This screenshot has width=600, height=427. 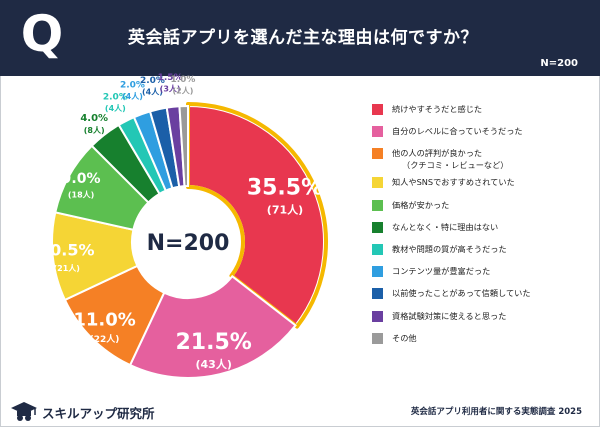 What do you see at coordinates (81, 179) in the screenshot?
I see `slice-value-label: 9.0%` at bounding box center [81, 179].